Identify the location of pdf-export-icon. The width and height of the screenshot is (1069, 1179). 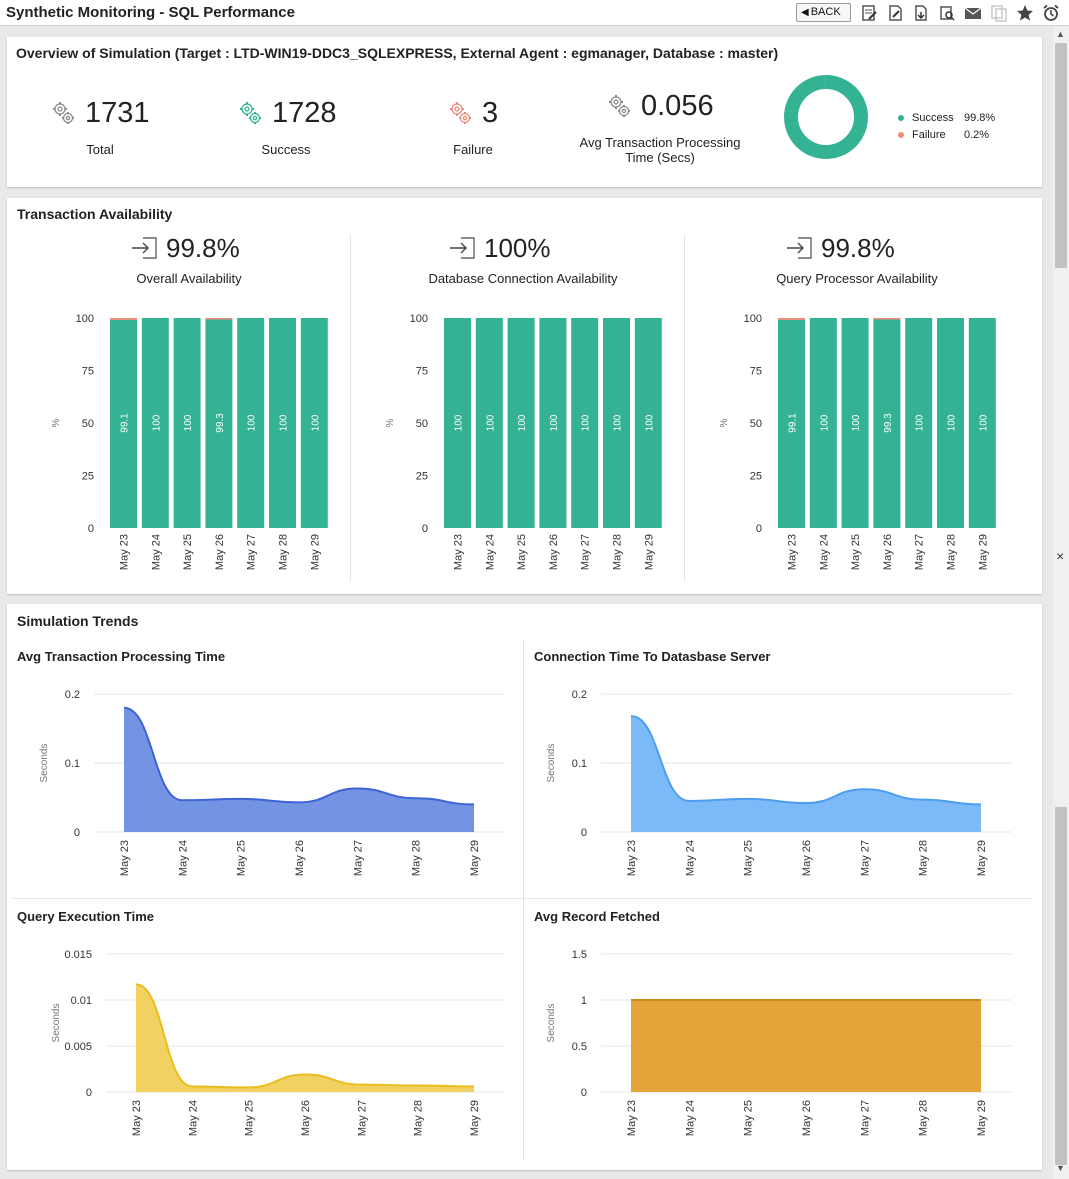
(921, 13).